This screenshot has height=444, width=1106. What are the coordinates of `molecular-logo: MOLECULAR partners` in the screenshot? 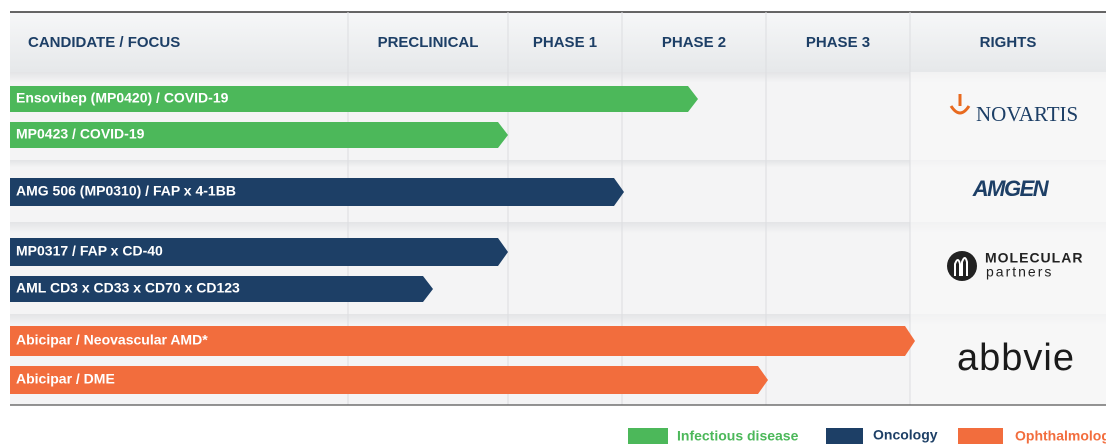 It's located at (1015, 265).